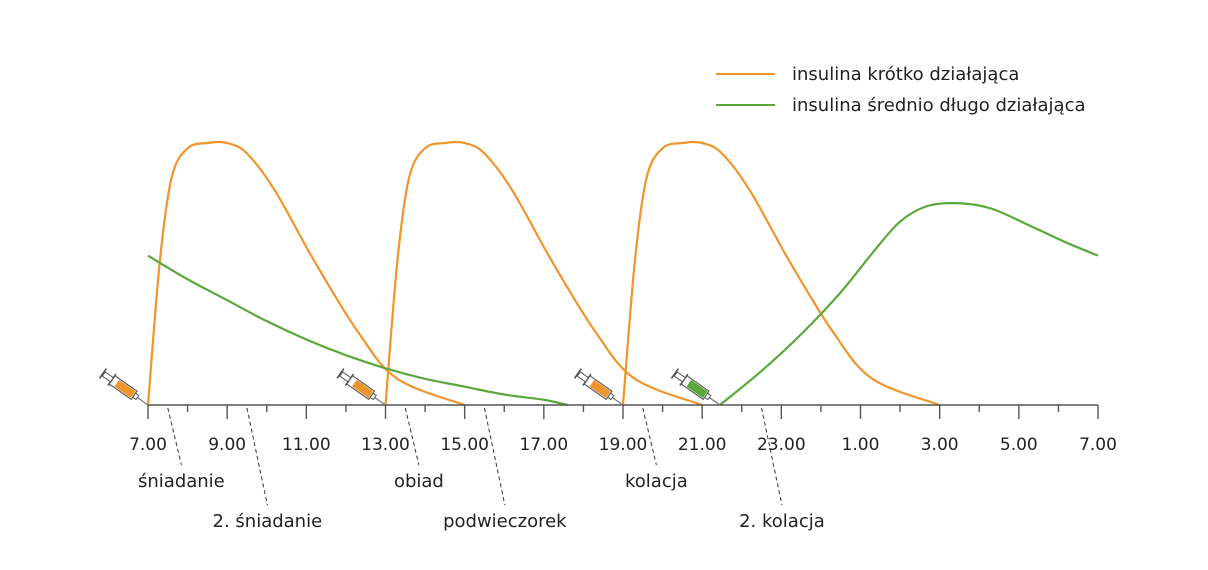 This screenshot has height=570, width=1208. Describe the element at coordinates (940, 445) in the screenshot. I see `tick-label: 3.00` at that location.